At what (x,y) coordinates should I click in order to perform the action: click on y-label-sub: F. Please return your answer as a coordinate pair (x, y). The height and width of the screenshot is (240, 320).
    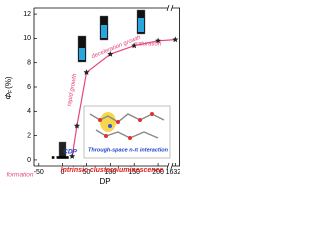
    Looking at the image, I should click on (11, 91).